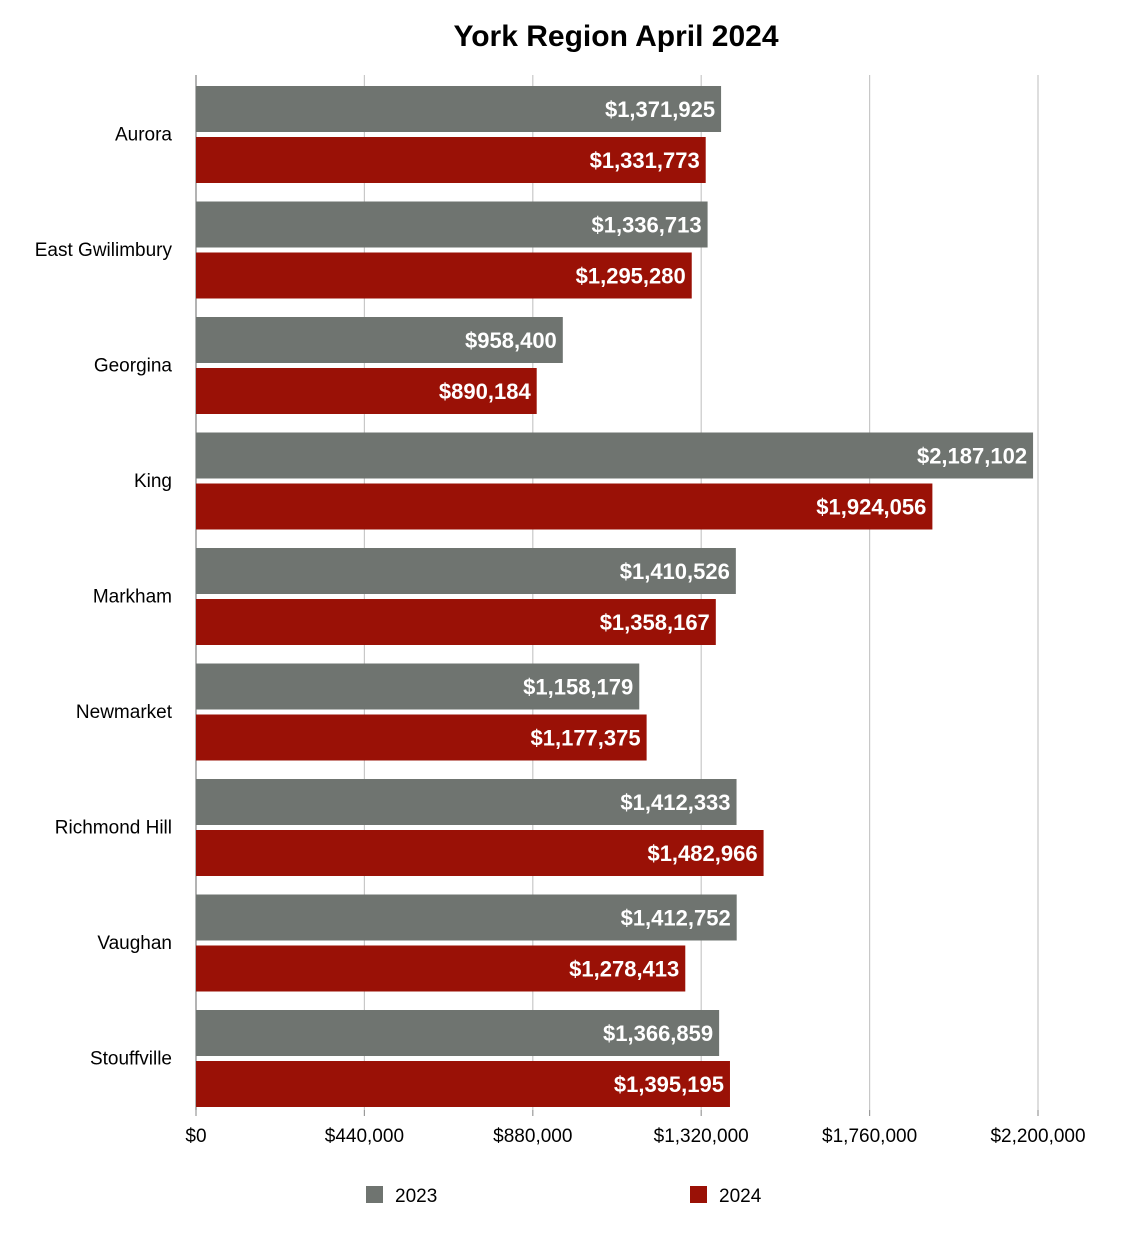 This screenshot has height=1260, width=1140. I want to click on data-label: $1,482,966, so click(702, 853).